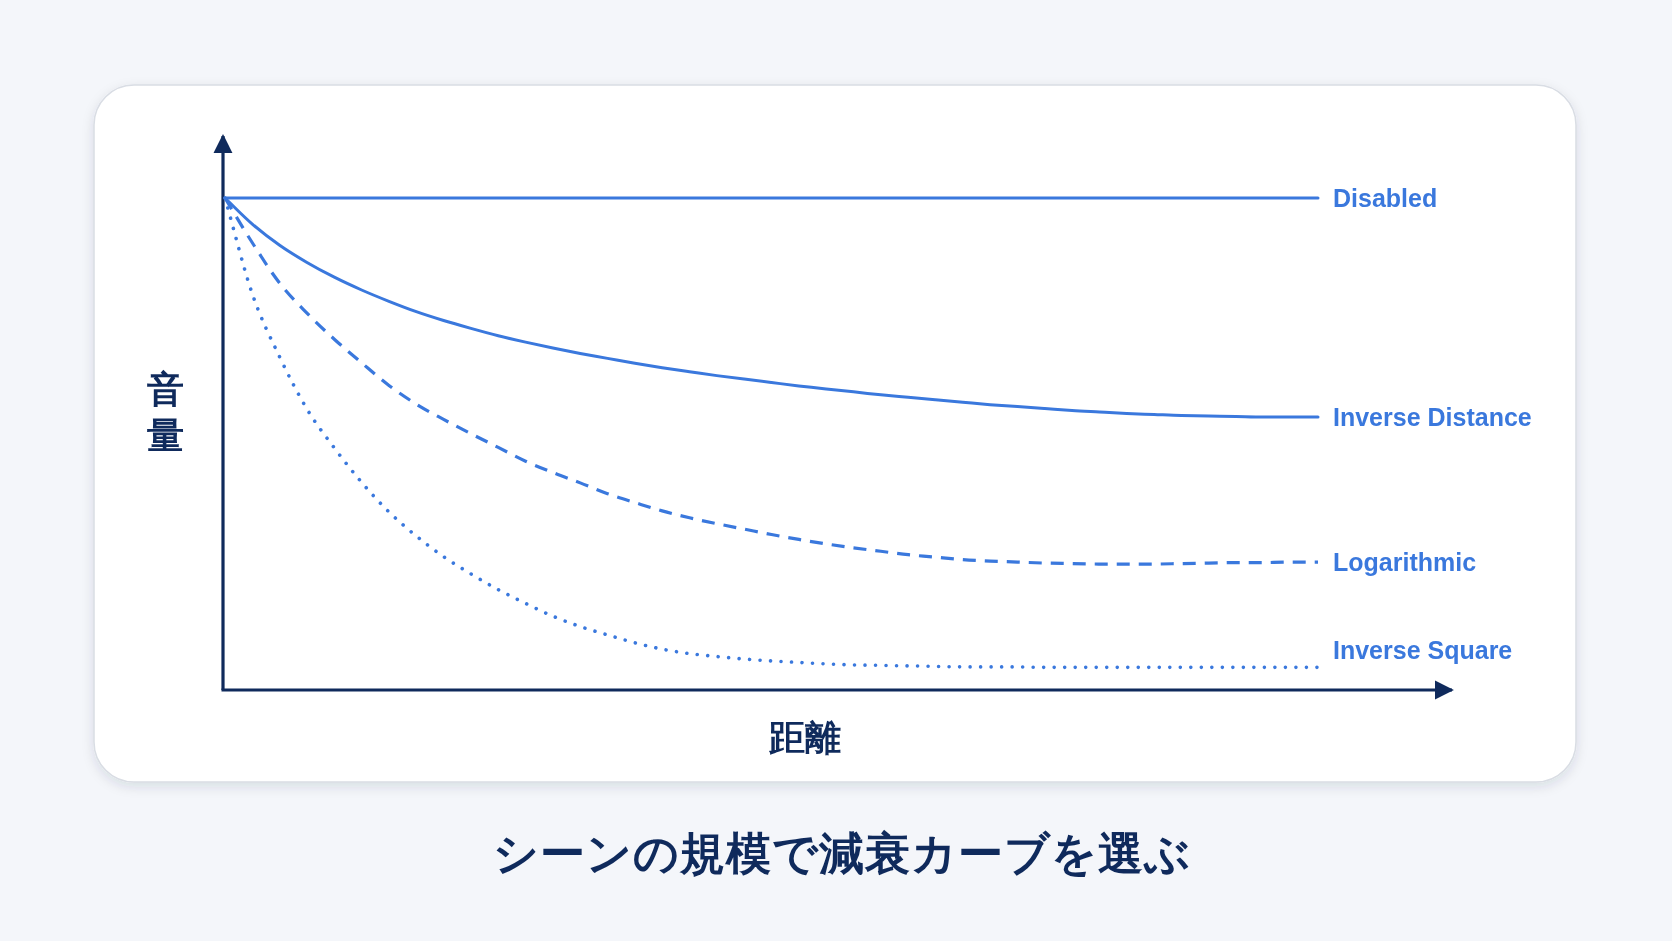 This screenshot has width=1672, height=941. I want to click on y-axis-title: 音量, so click(165, 412).